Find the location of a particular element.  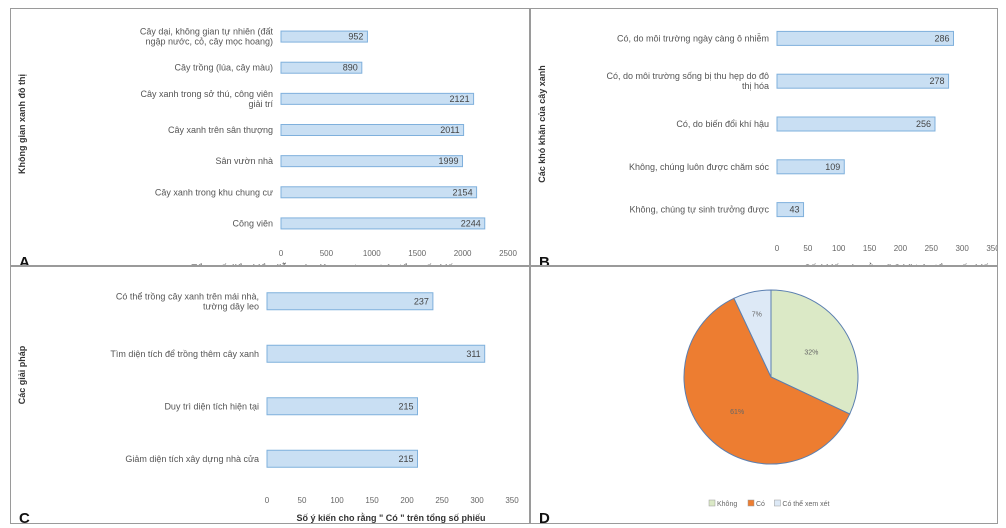

legend-label: Có thể xem xét is located at coordinates (805, 504).